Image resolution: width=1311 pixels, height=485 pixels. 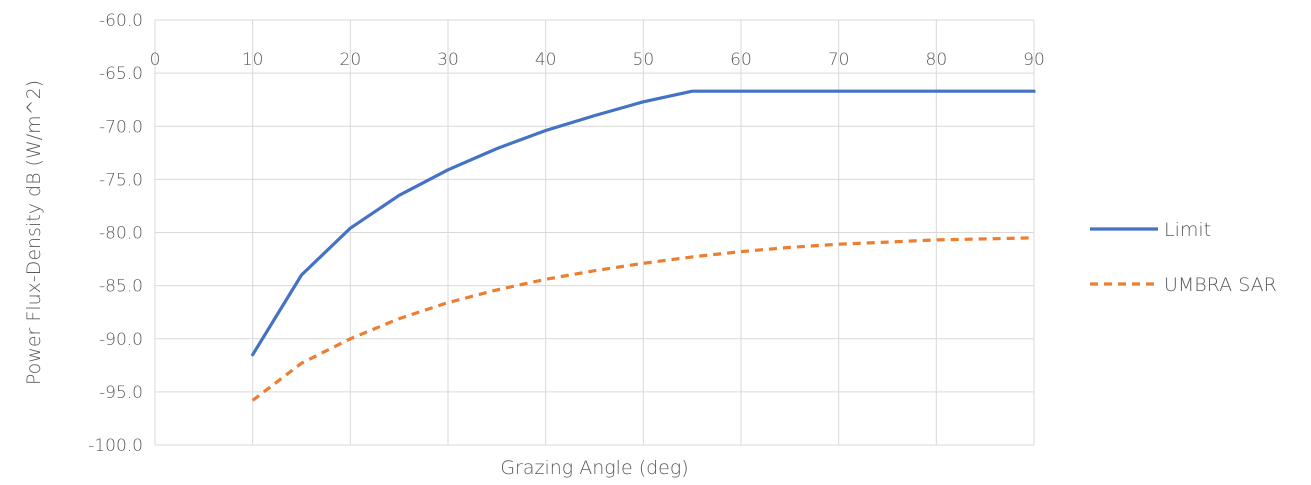 What do you see at coordinates (937, 60) in the screenshot?
I see `x-tick-label: 80` at bounding box center [937, 60].